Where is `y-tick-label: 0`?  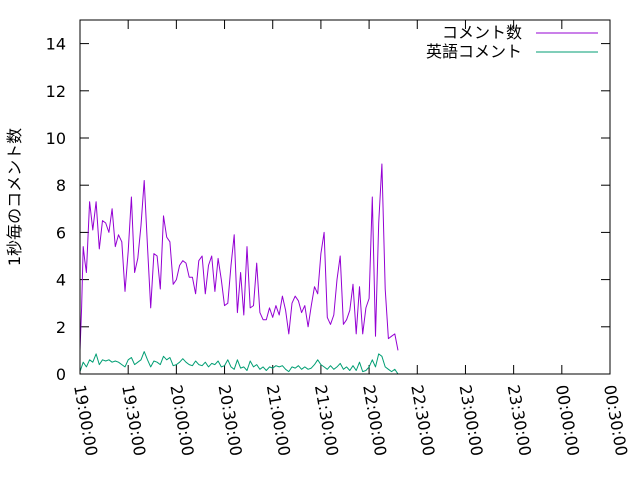 y-tick-label: 0 is located at coordinates (61, 374).